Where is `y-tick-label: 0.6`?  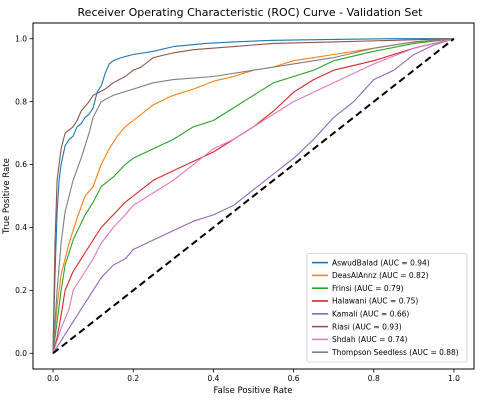
y-tick-label: 0.6 is located at coordinates (21, 164).